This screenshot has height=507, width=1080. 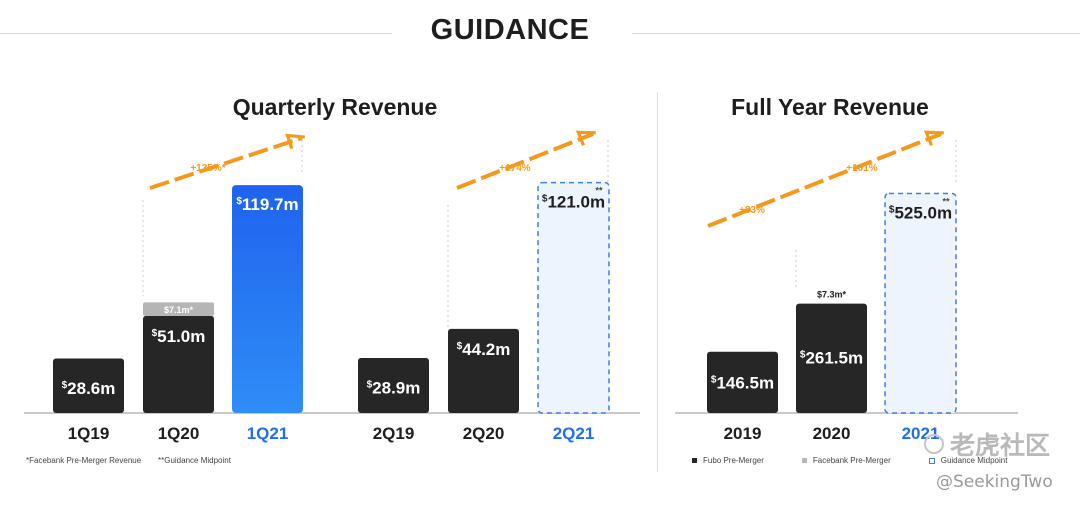 I want to click on title-rule-right, so click(x=856, y=33).